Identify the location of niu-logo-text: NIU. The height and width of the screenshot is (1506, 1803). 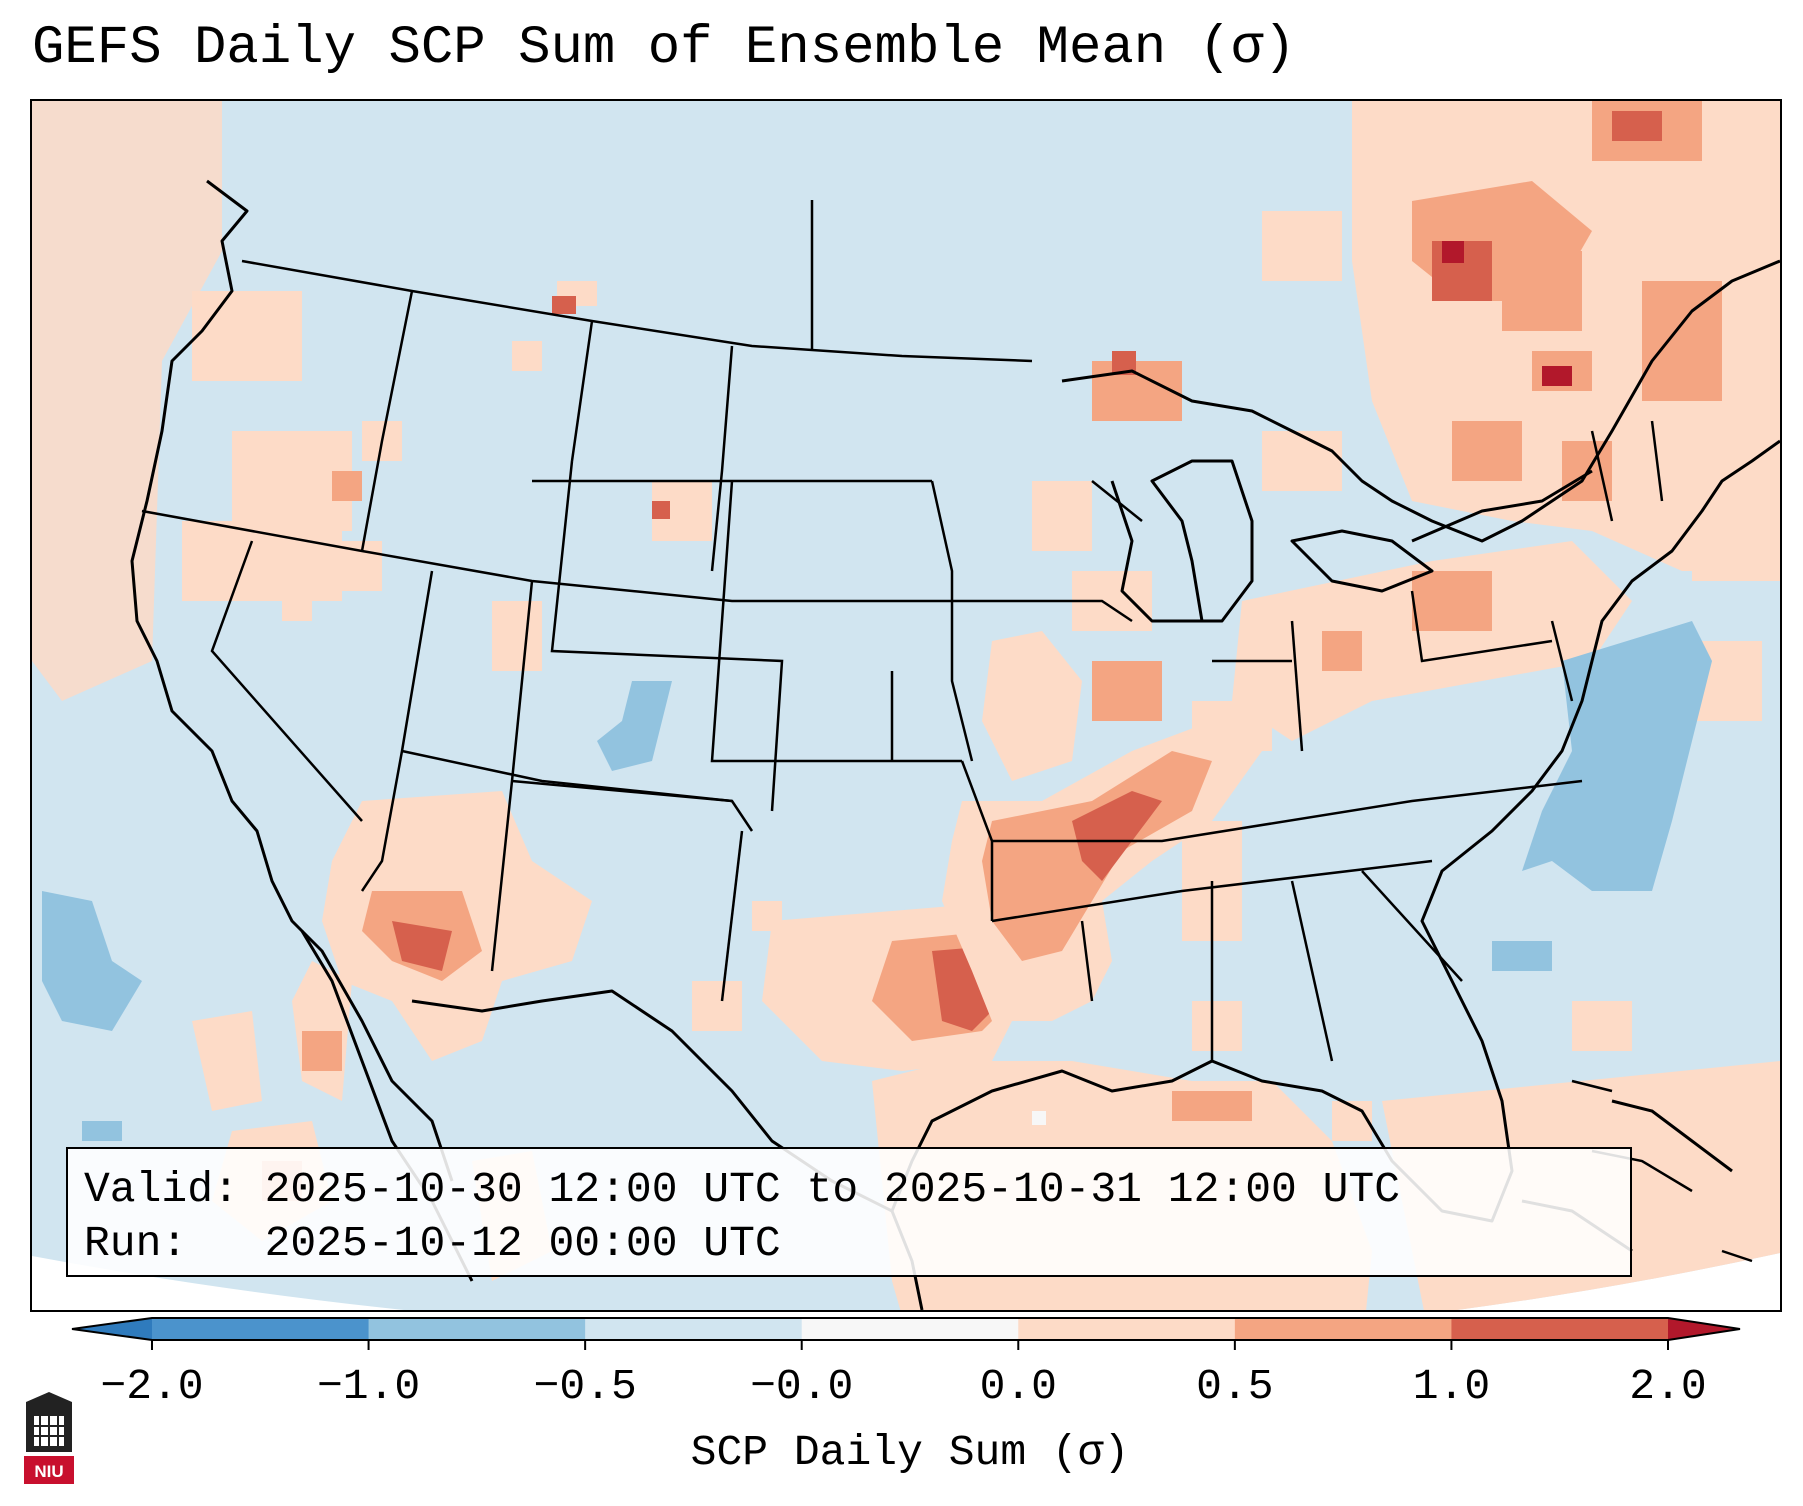
(48, 1471).